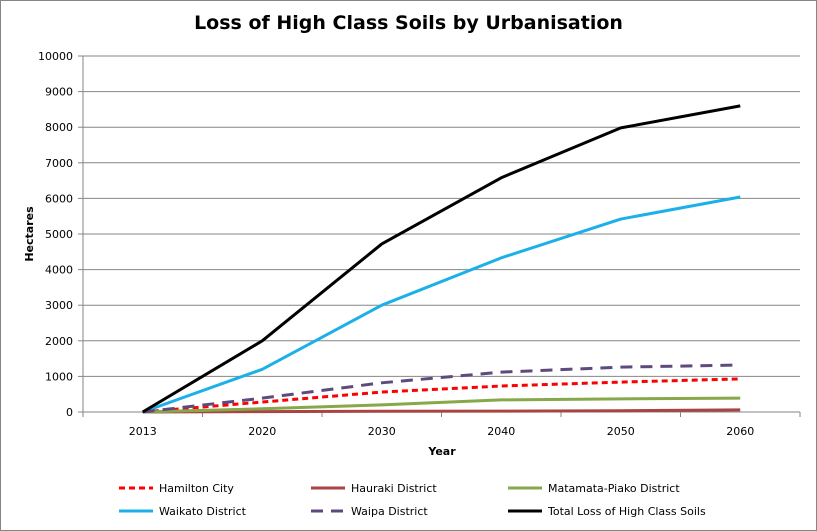  What do you see at coordinates (196, 488) in the screenshot?
I see `legend-label: Hamilton City` at bounding box center [196, 488].